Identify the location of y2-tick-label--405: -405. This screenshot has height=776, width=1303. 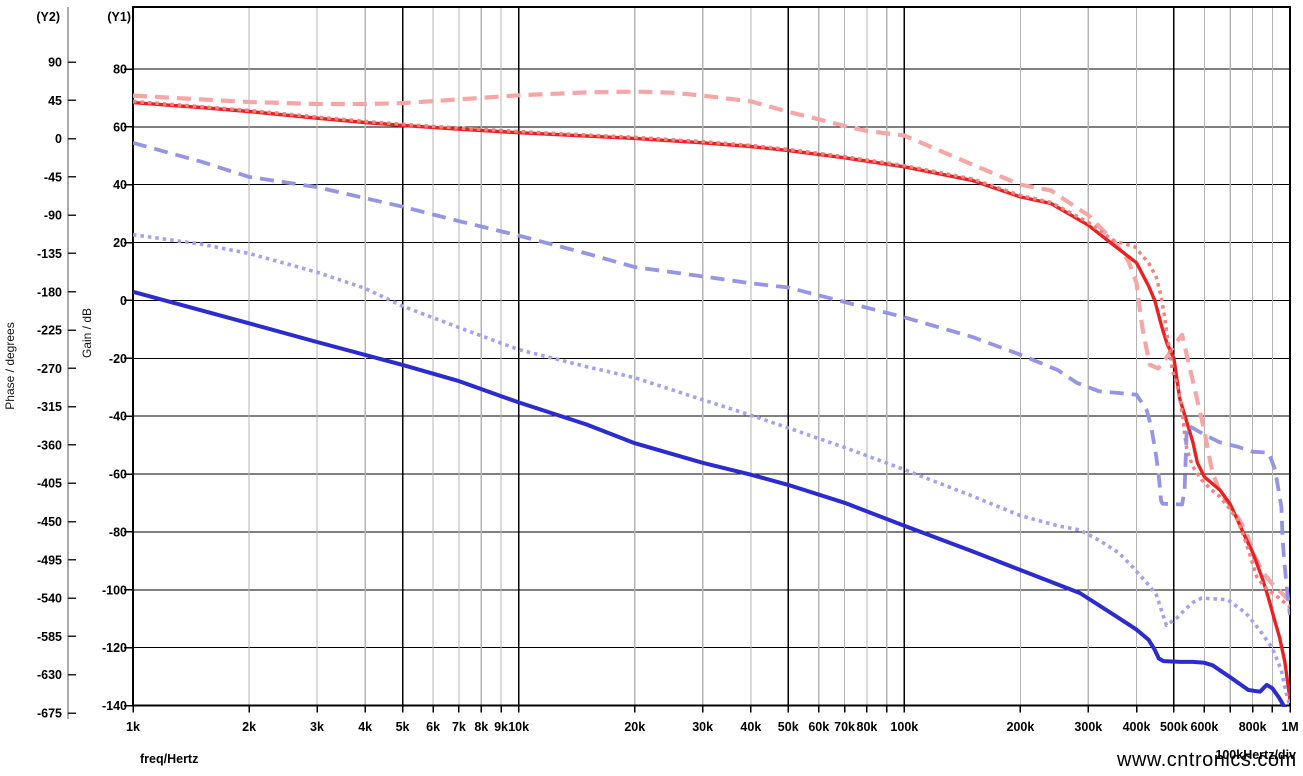
(49, 484).